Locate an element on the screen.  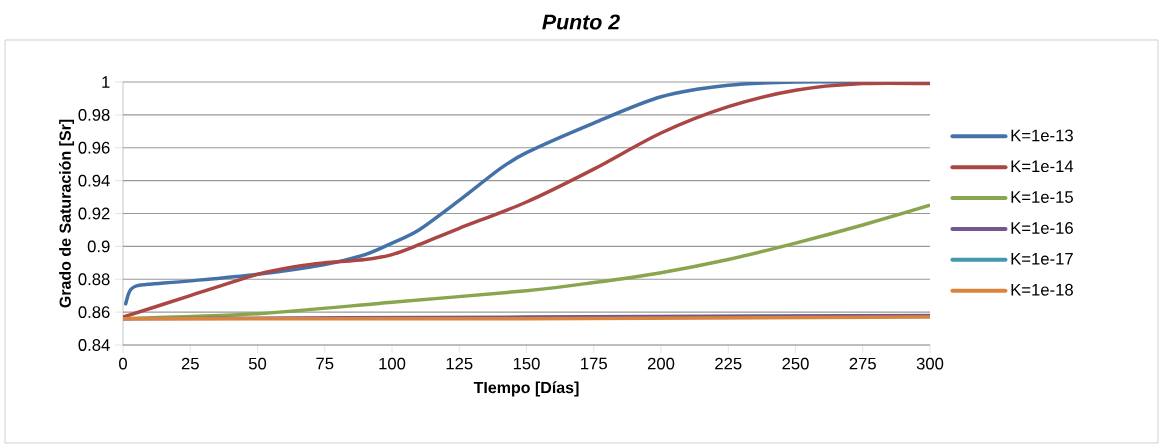
legend-label: K=1e-15 is located at coordinates (1042, 197).